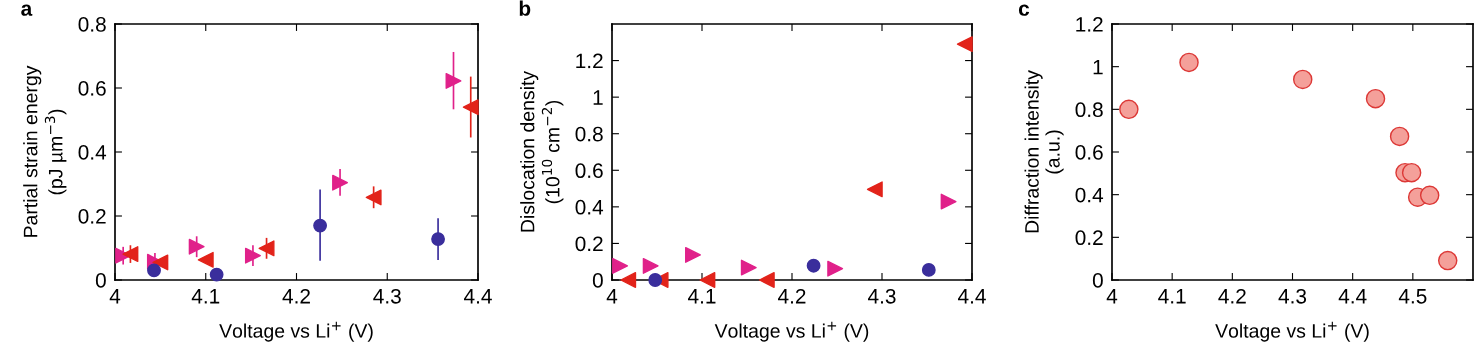 Image resolution: width=1483 pixels, height=360 pixels. What do you see at coordinates (525, 8) in the screenshot?
I see `chart-title: b` at bounding box center [525, 8].